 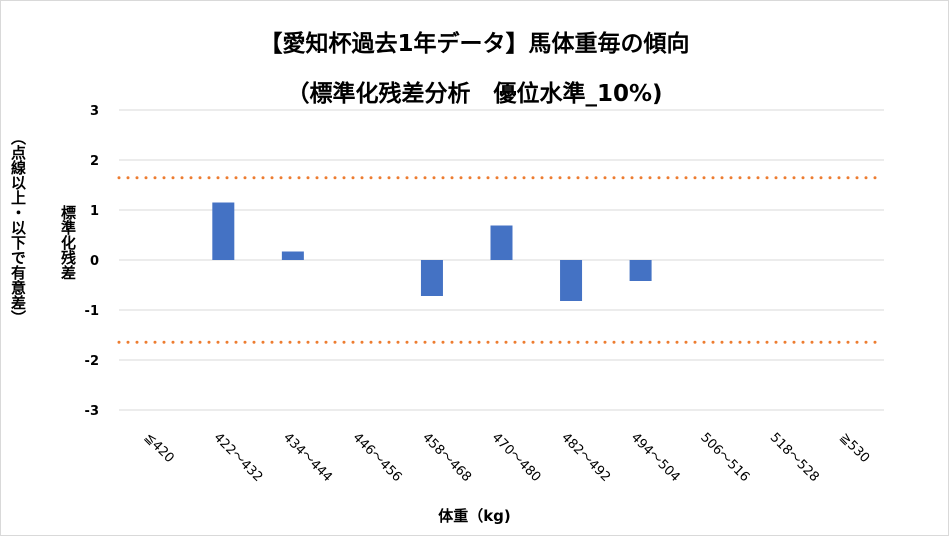 I want to click on chart-title: 【愛知杯過去1年データ】馬体重毎の傾向, so click(x=474, y=44).